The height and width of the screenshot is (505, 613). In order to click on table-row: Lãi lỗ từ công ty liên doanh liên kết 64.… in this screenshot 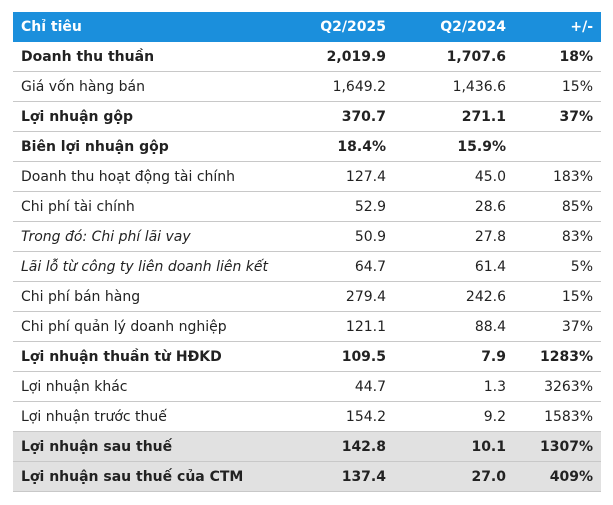, I will do `click(307, 267)`.